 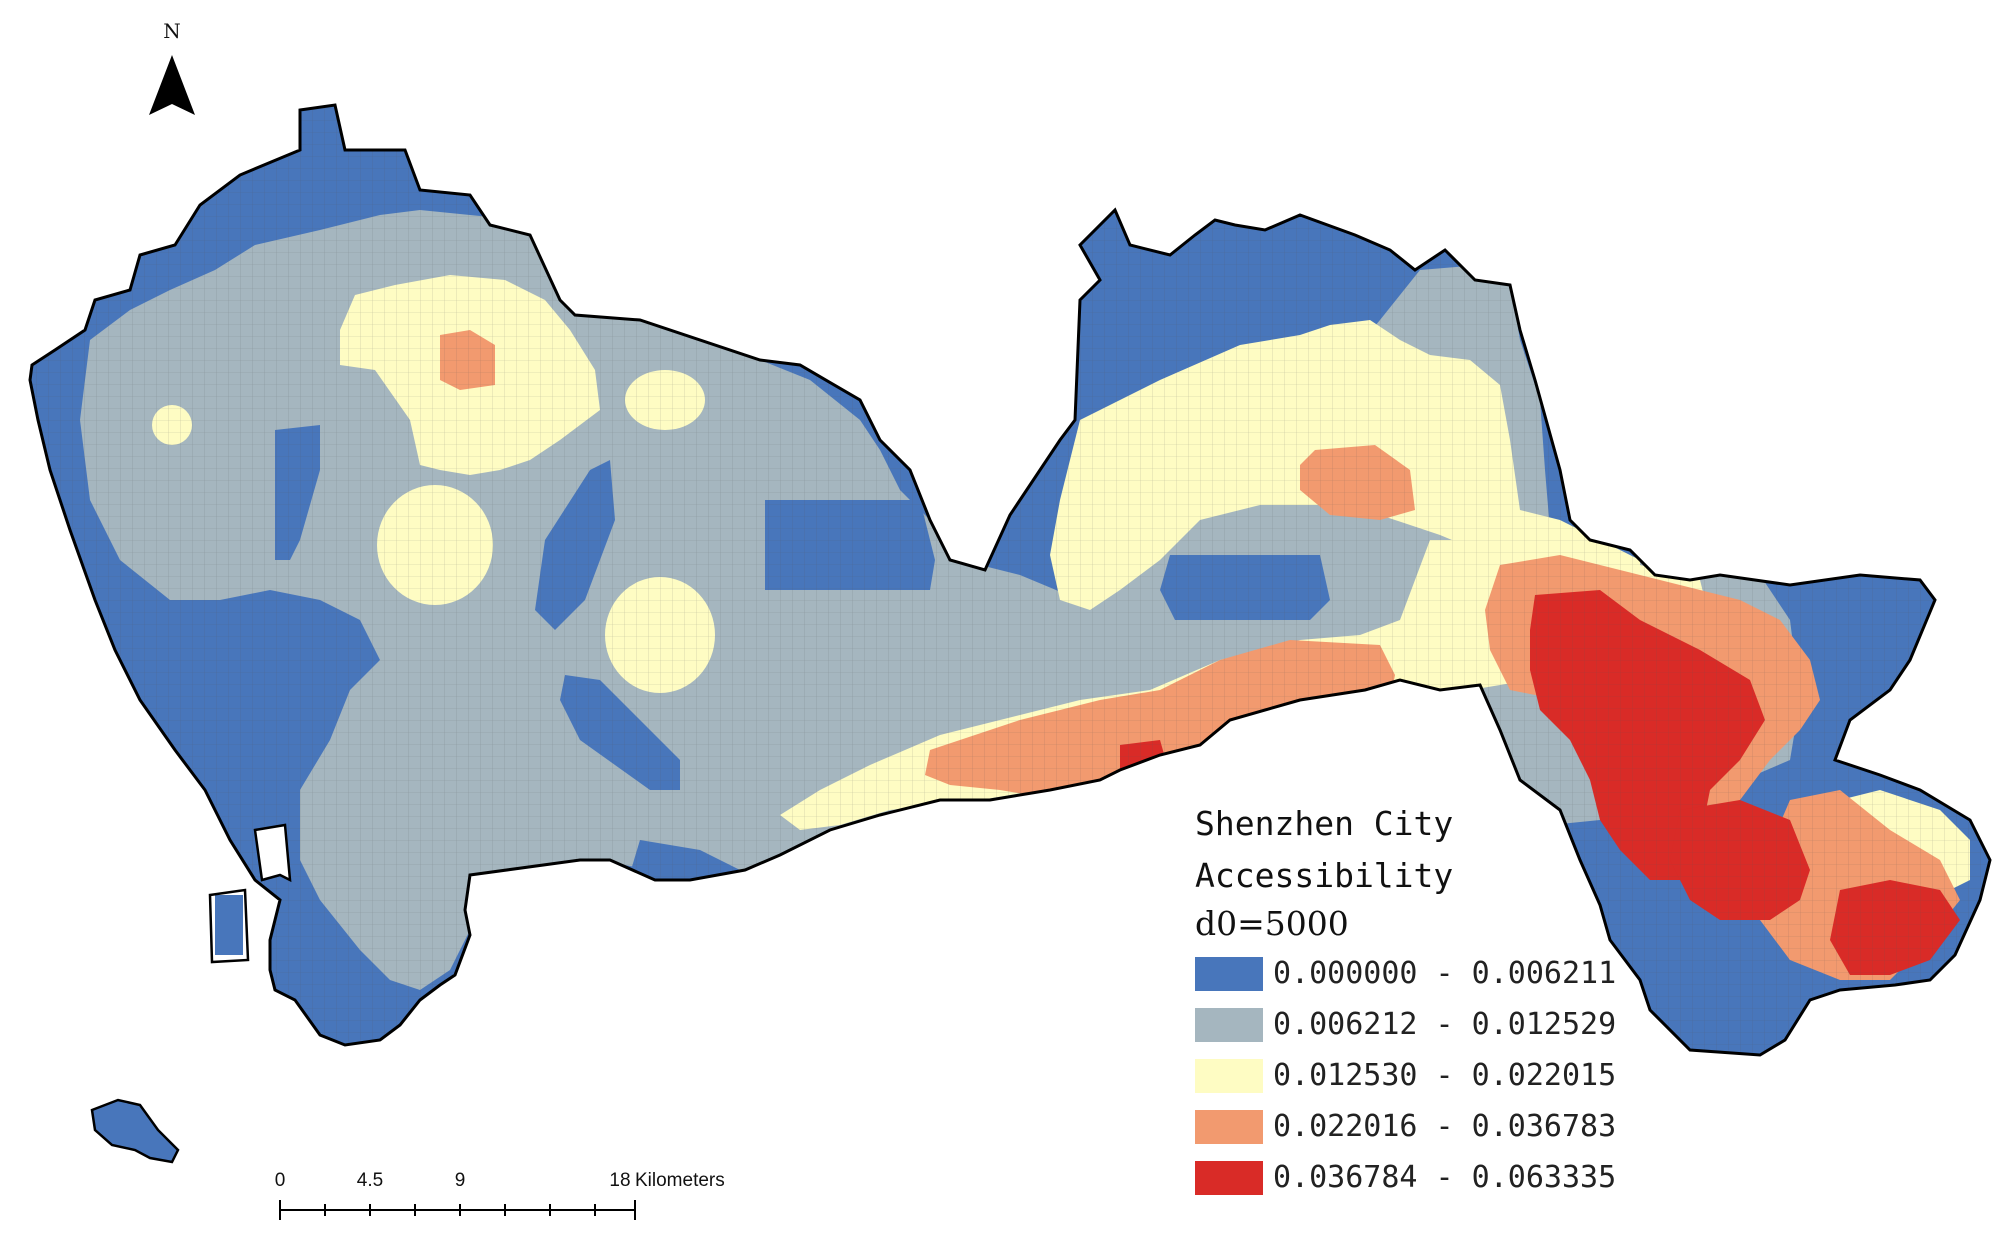 I want to click on legend-row: 0.000000 - 0.006211, so click(x=1405, y=973).